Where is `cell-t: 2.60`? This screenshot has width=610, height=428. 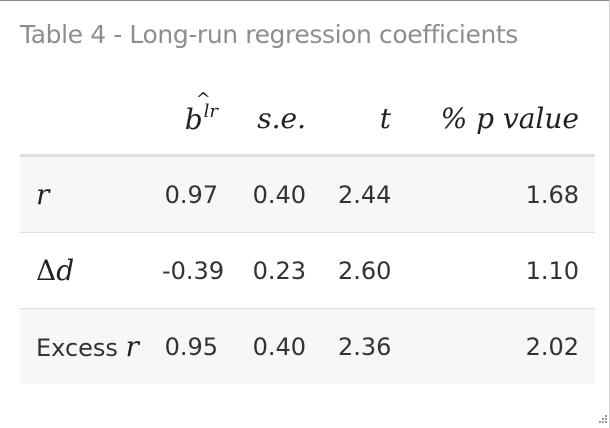 cell-t: 2.60 is located at coordinates (364, 270).